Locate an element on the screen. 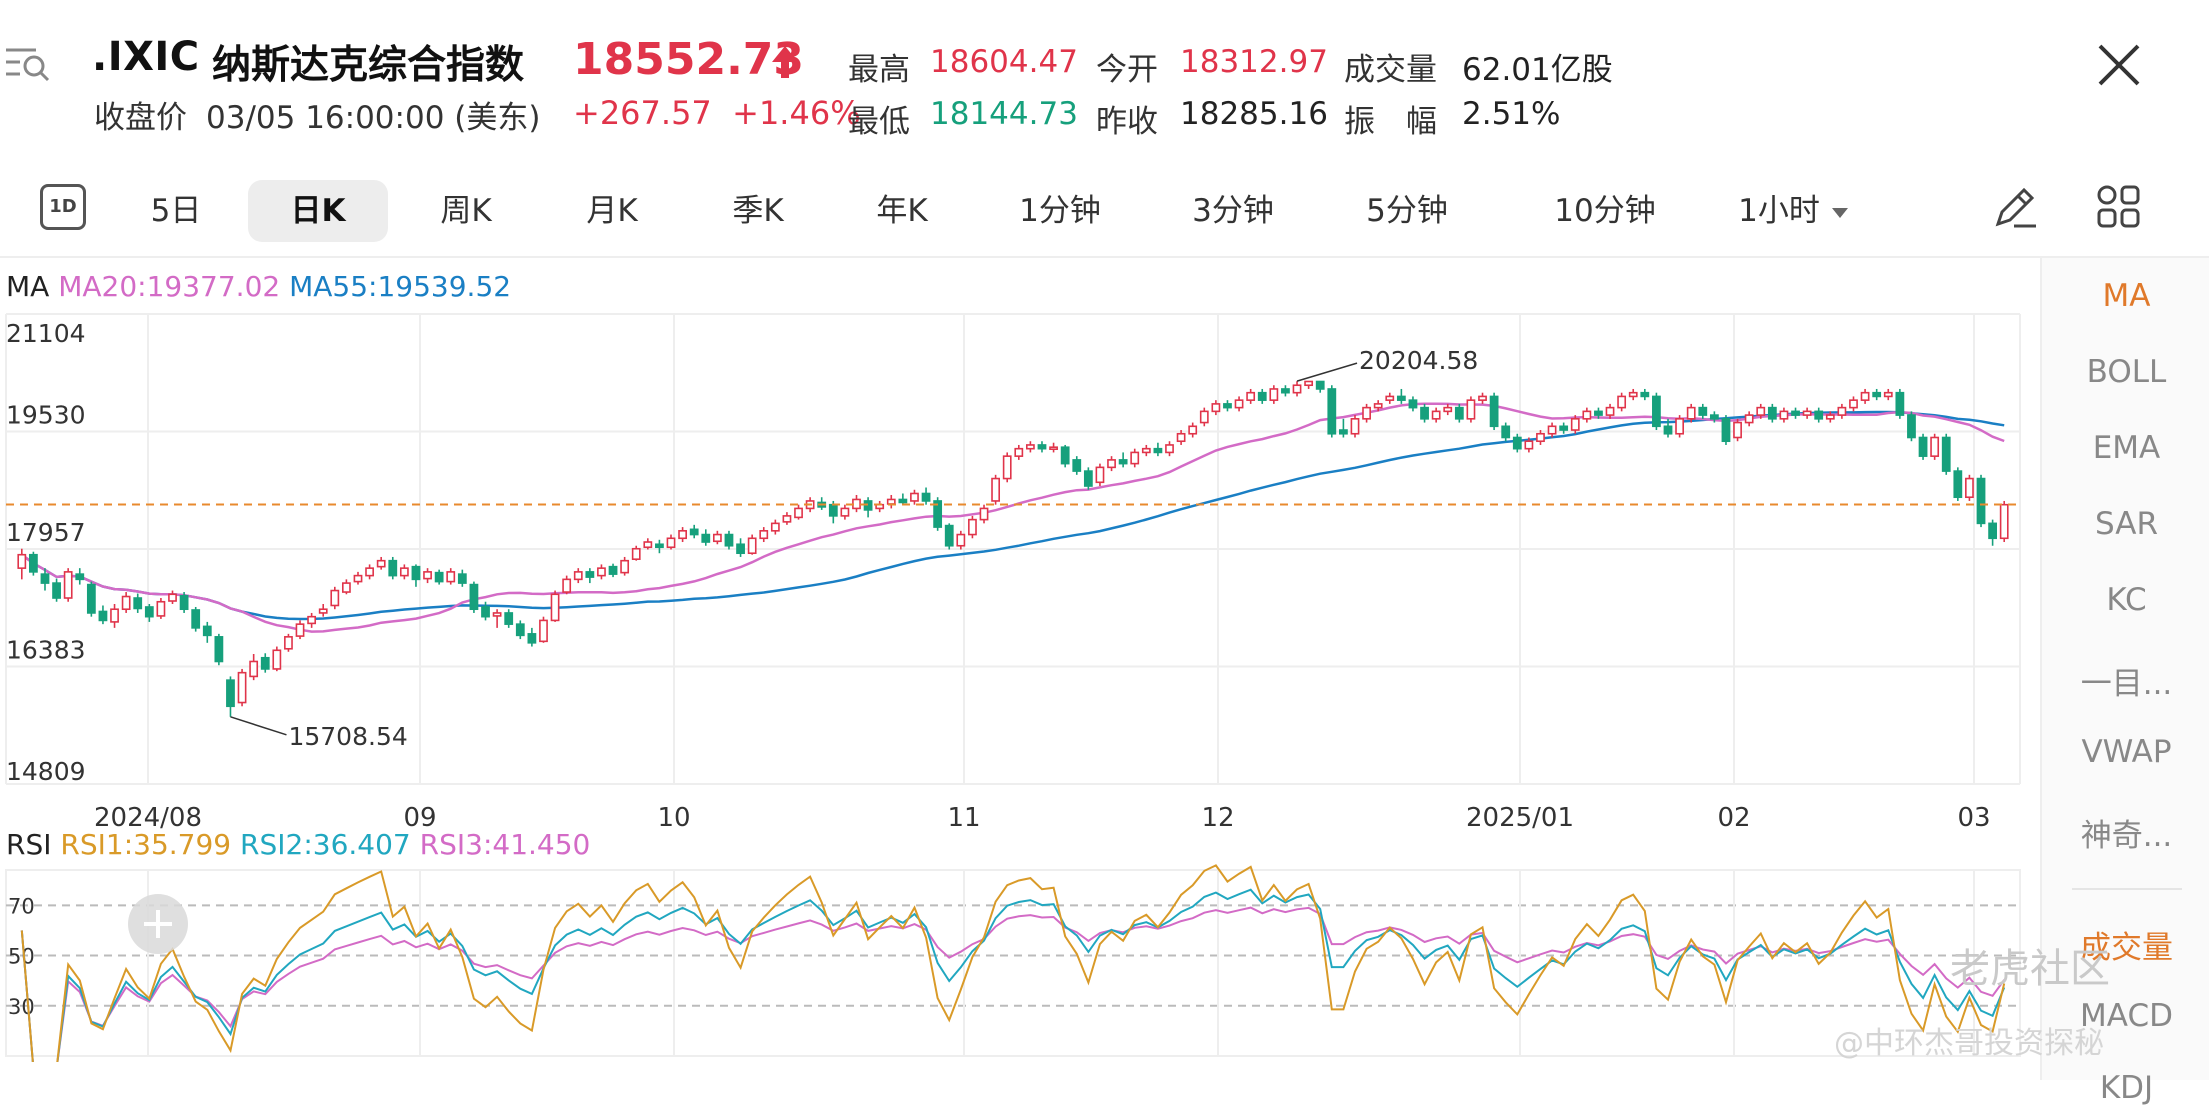 The image size is (2209, 1106). tab-1hour: 1小时 is located at coordinates (1793, 211).